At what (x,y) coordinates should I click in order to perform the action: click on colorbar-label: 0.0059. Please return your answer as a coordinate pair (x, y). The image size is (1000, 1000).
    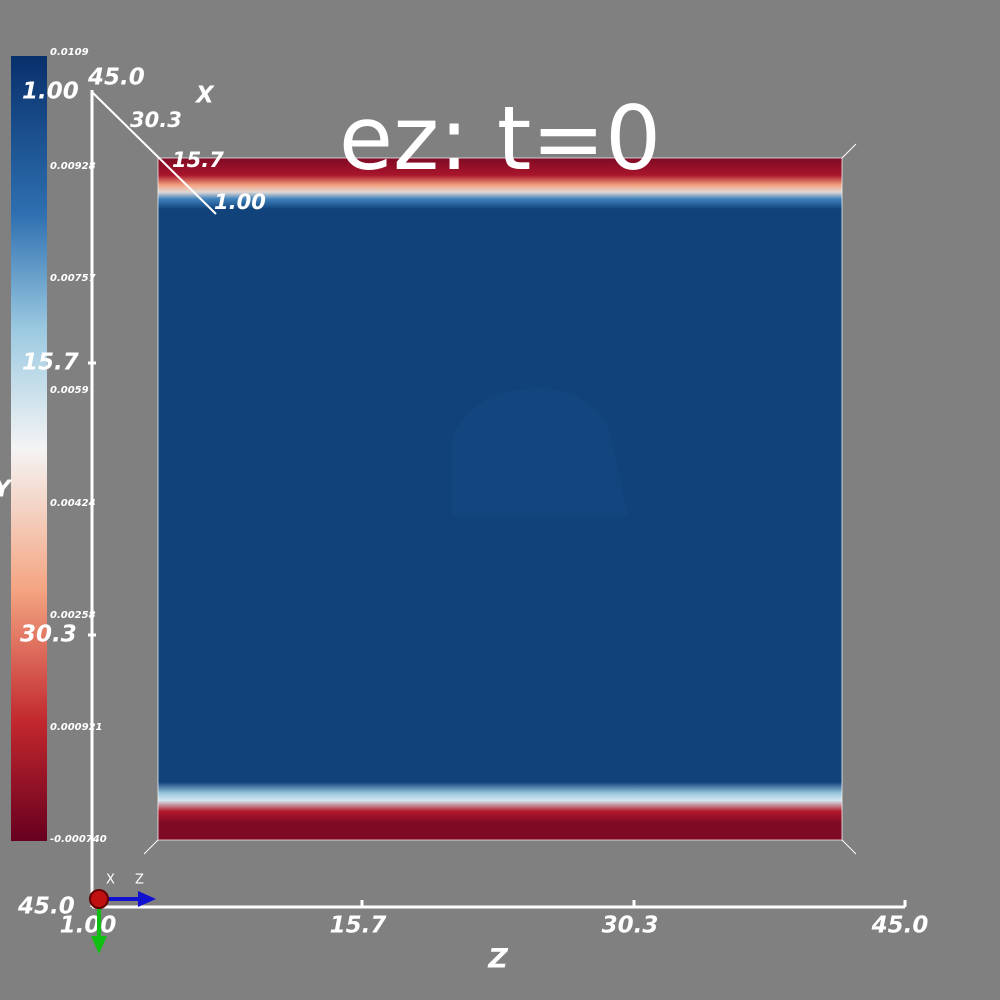
    Looking at the image, I should click on (69, 390).